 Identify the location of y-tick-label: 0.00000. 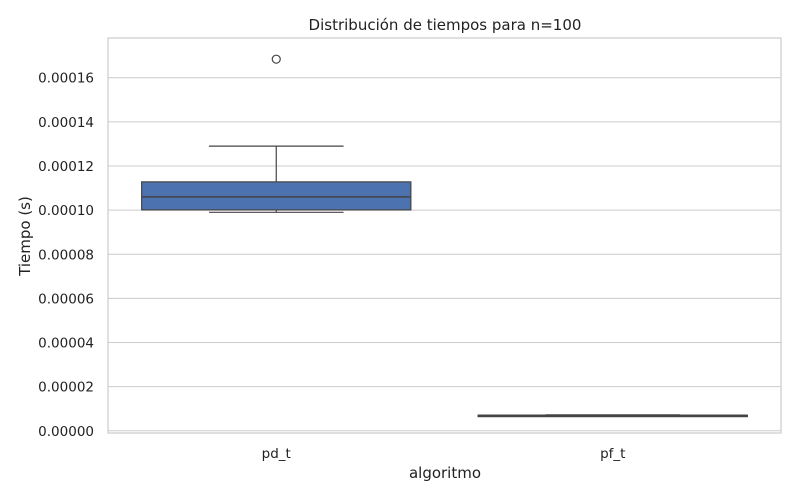
(66, 432).